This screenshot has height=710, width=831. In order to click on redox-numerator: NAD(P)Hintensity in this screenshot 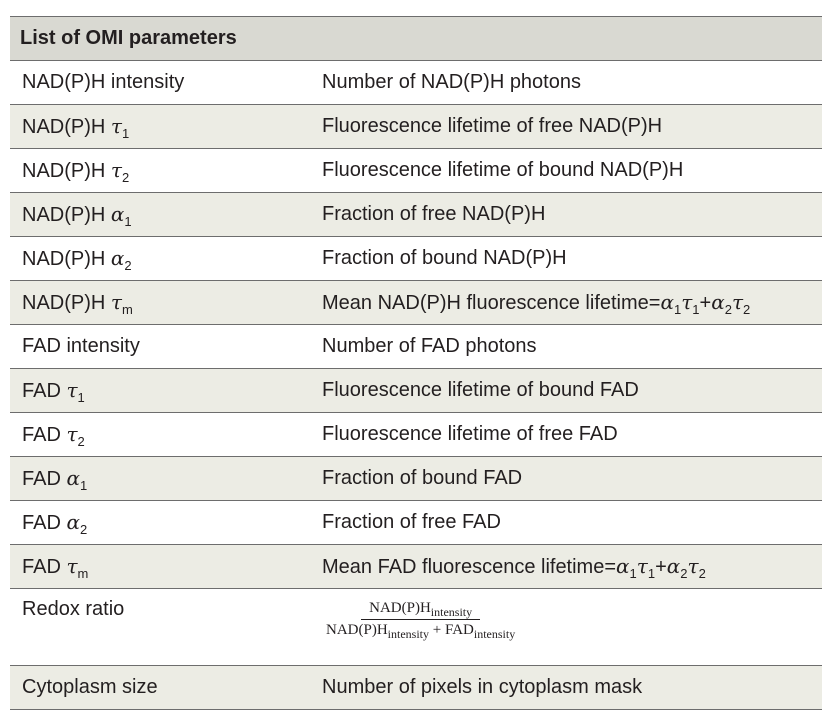, I will do `click(421, 610)`.